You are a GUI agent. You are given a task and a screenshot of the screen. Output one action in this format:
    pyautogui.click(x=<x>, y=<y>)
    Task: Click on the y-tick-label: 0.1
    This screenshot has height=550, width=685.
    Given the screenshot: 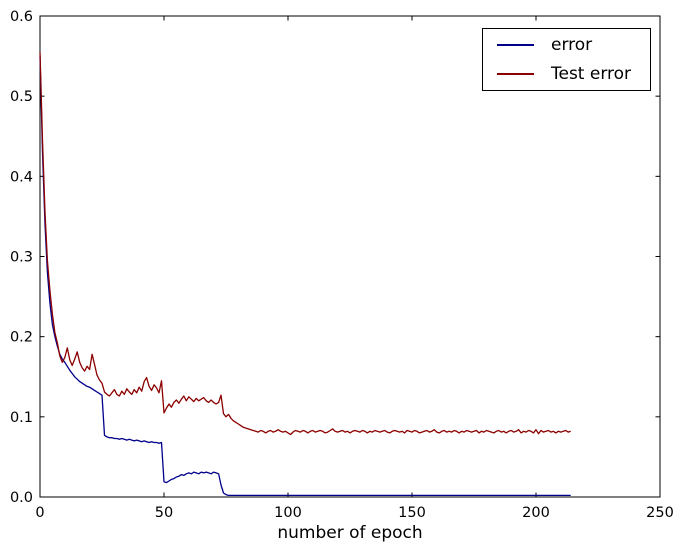 What is the action you would take?
    pyautogui.click(x=21, y=418)
    